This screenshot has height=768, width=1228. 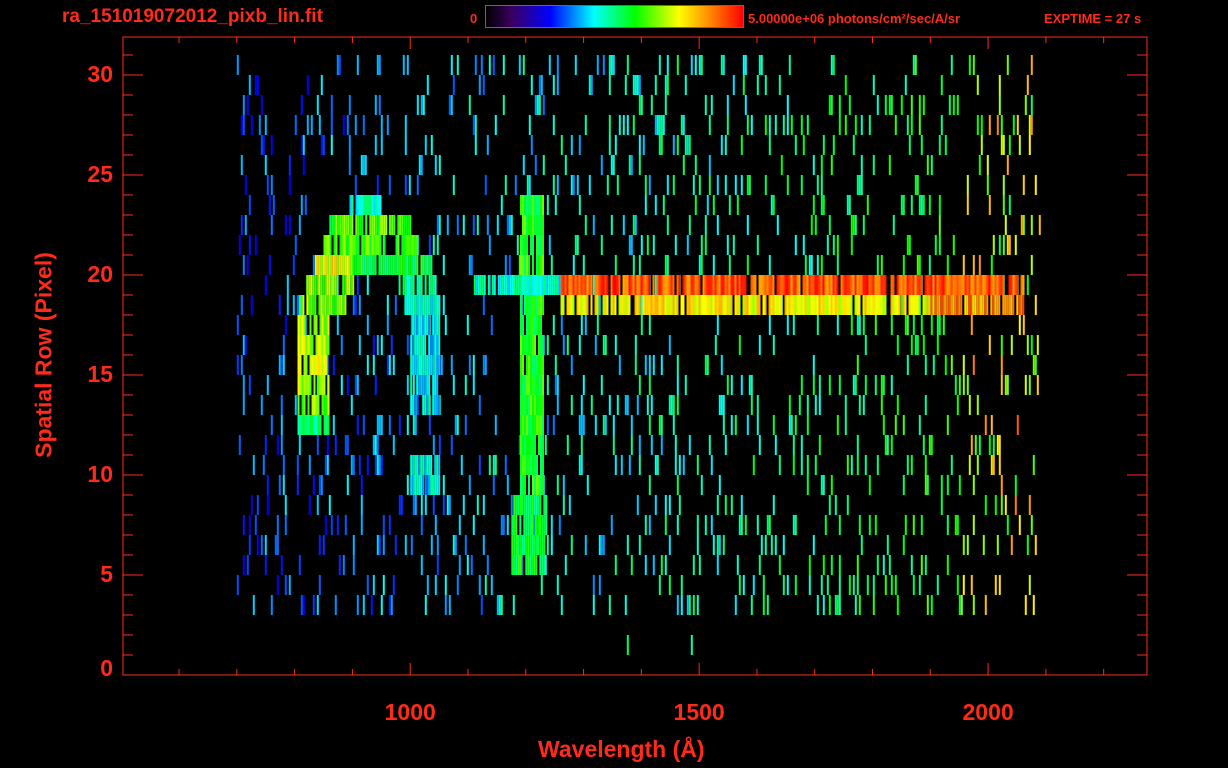 I want to click on y-tick-label: 0, so click(x=106, y=668).